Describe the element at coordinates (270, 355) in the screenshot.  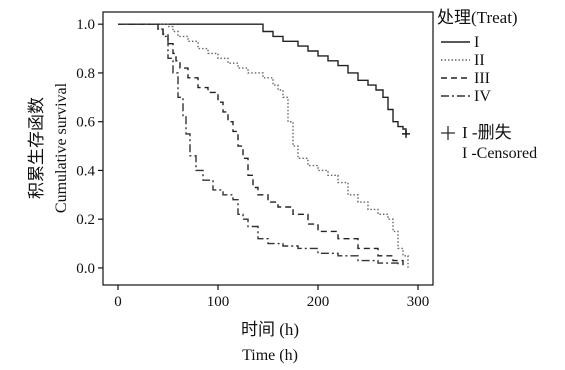
I see `x-axis-label-en: Time (h)` at that location.